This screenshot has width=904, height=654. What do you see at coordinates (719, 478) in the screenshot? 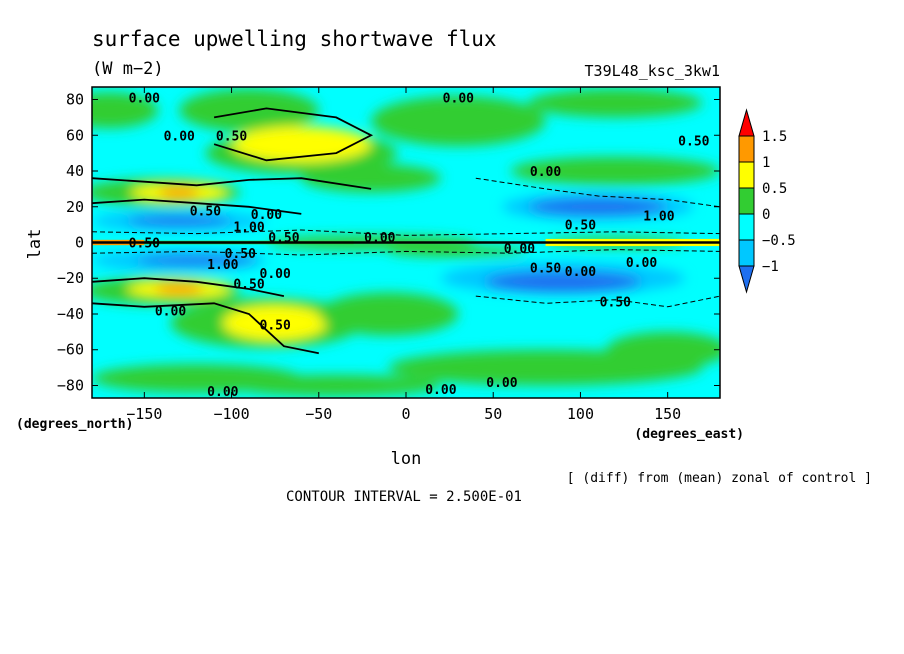
I see `diff-note: [ (diff) from (mean) zonal of control ]` at bounding box center [719, 478].